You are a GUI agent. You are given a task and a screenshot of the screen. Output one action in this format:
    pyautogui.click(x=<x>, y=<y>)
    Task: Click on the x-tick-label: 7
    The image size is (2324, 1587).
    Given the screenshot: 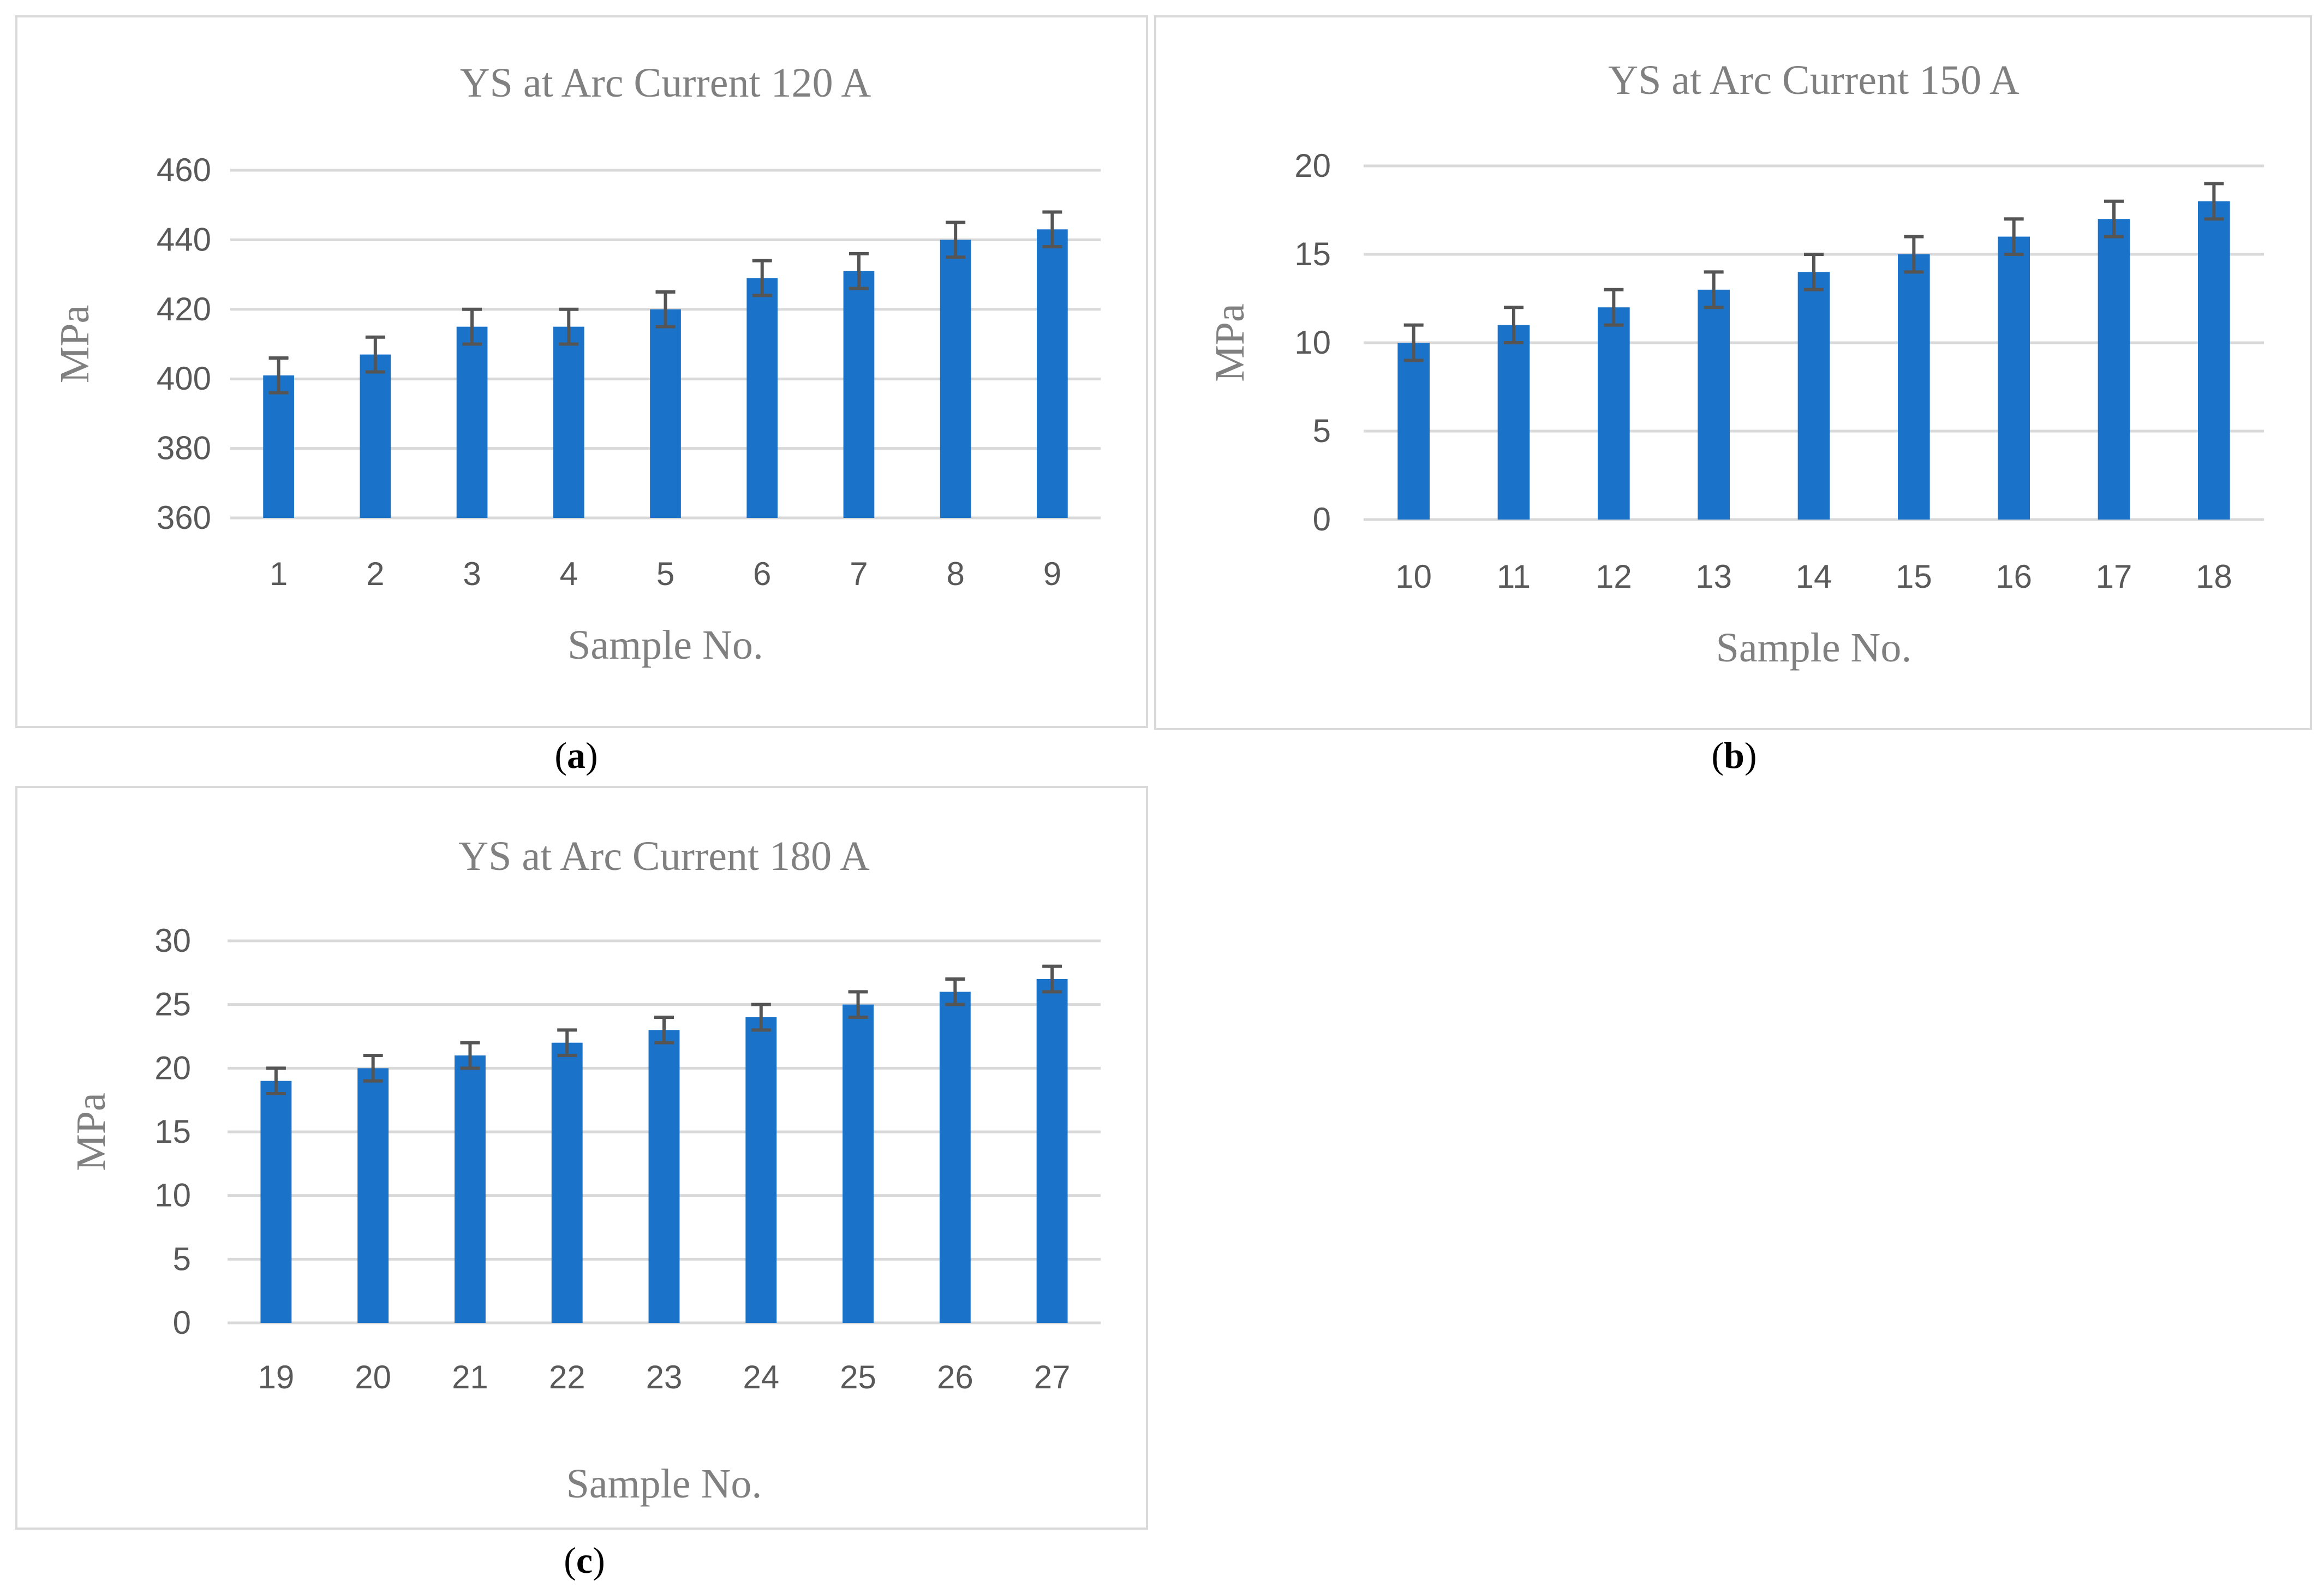 What is the action you would take?
    pyautogui.click(x=859, y=574)
    